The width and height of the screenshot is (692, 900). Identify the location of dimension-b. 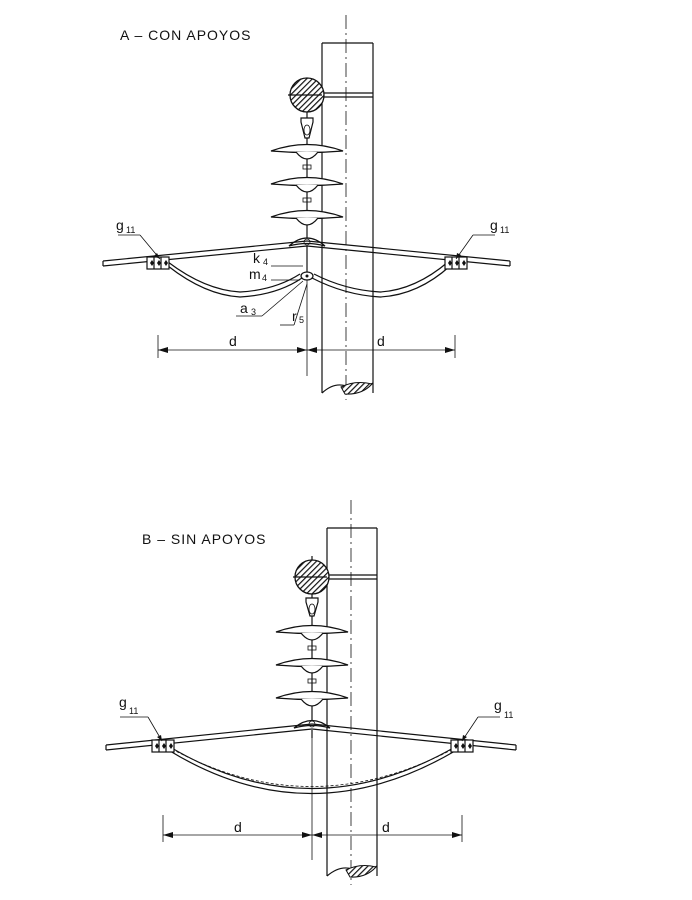
(312, 799).